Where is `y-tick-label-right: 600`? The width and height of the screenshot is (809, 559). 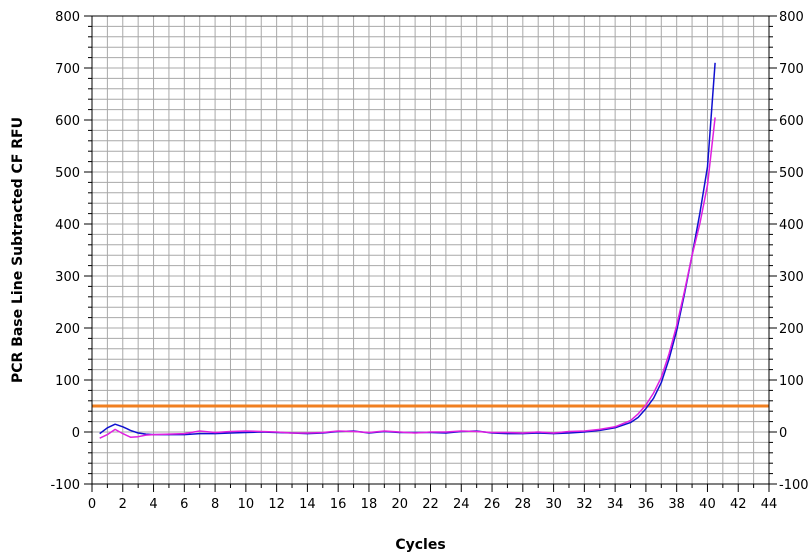
y-tick-label-right: 600 is located at coordinates (791, 121).